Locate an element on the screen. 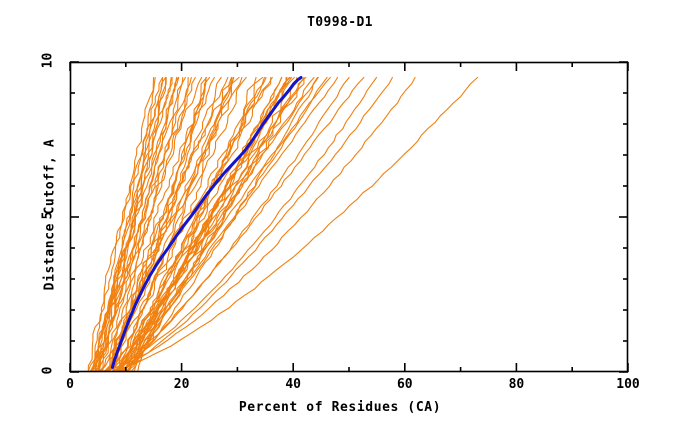 The height and width of the screenshot is (440, 680). chart-title: T0998-D1 is located at coordinates (340, 22).